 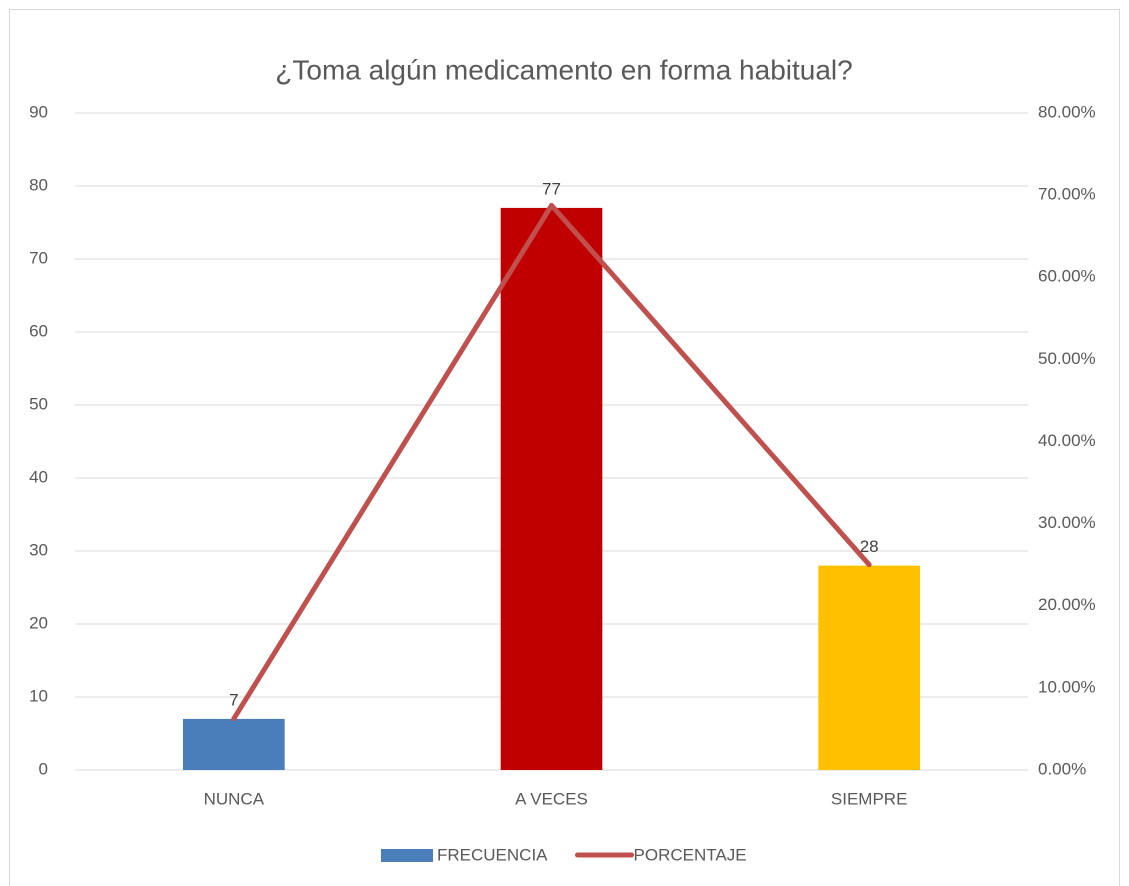 What do you see at coordinates (1067, 522) in the screenshot?
I see `y2-tick-label: 30.00%` at bounding box center [1067, 522].